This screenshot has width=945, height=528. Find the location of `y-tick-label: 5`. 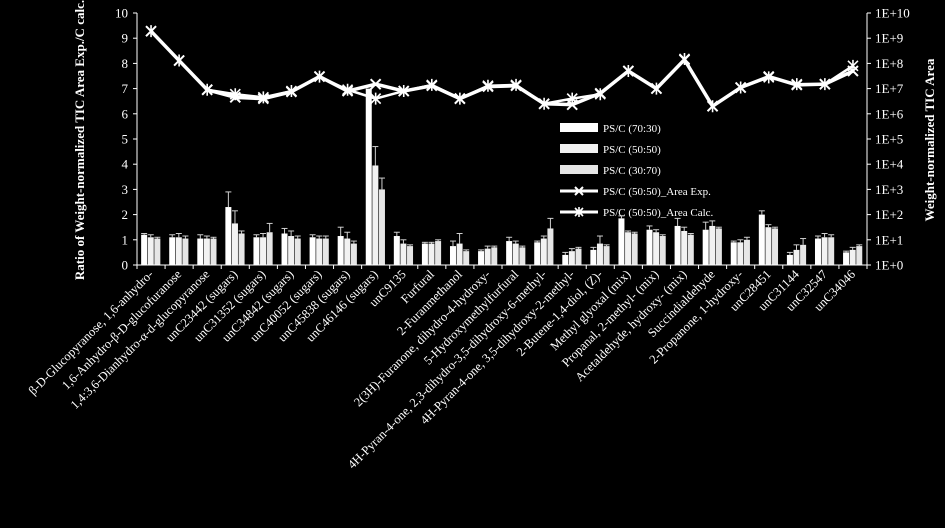

y-tick-label: 5 is located at coordinates (125, 139).